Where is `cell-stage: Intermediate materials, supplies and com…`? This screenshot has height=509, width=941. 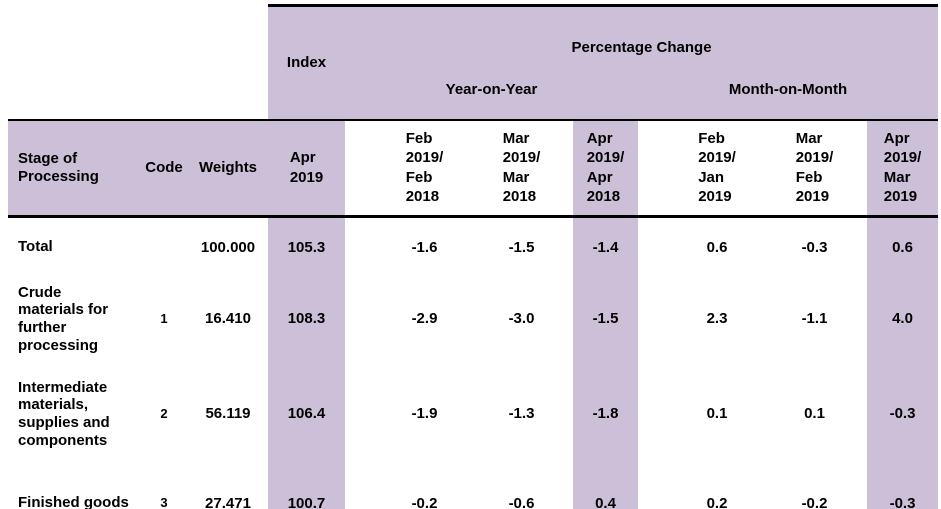
cell-stage: Intermediate materials, supplies and com… is located at coordinates (64, 413).